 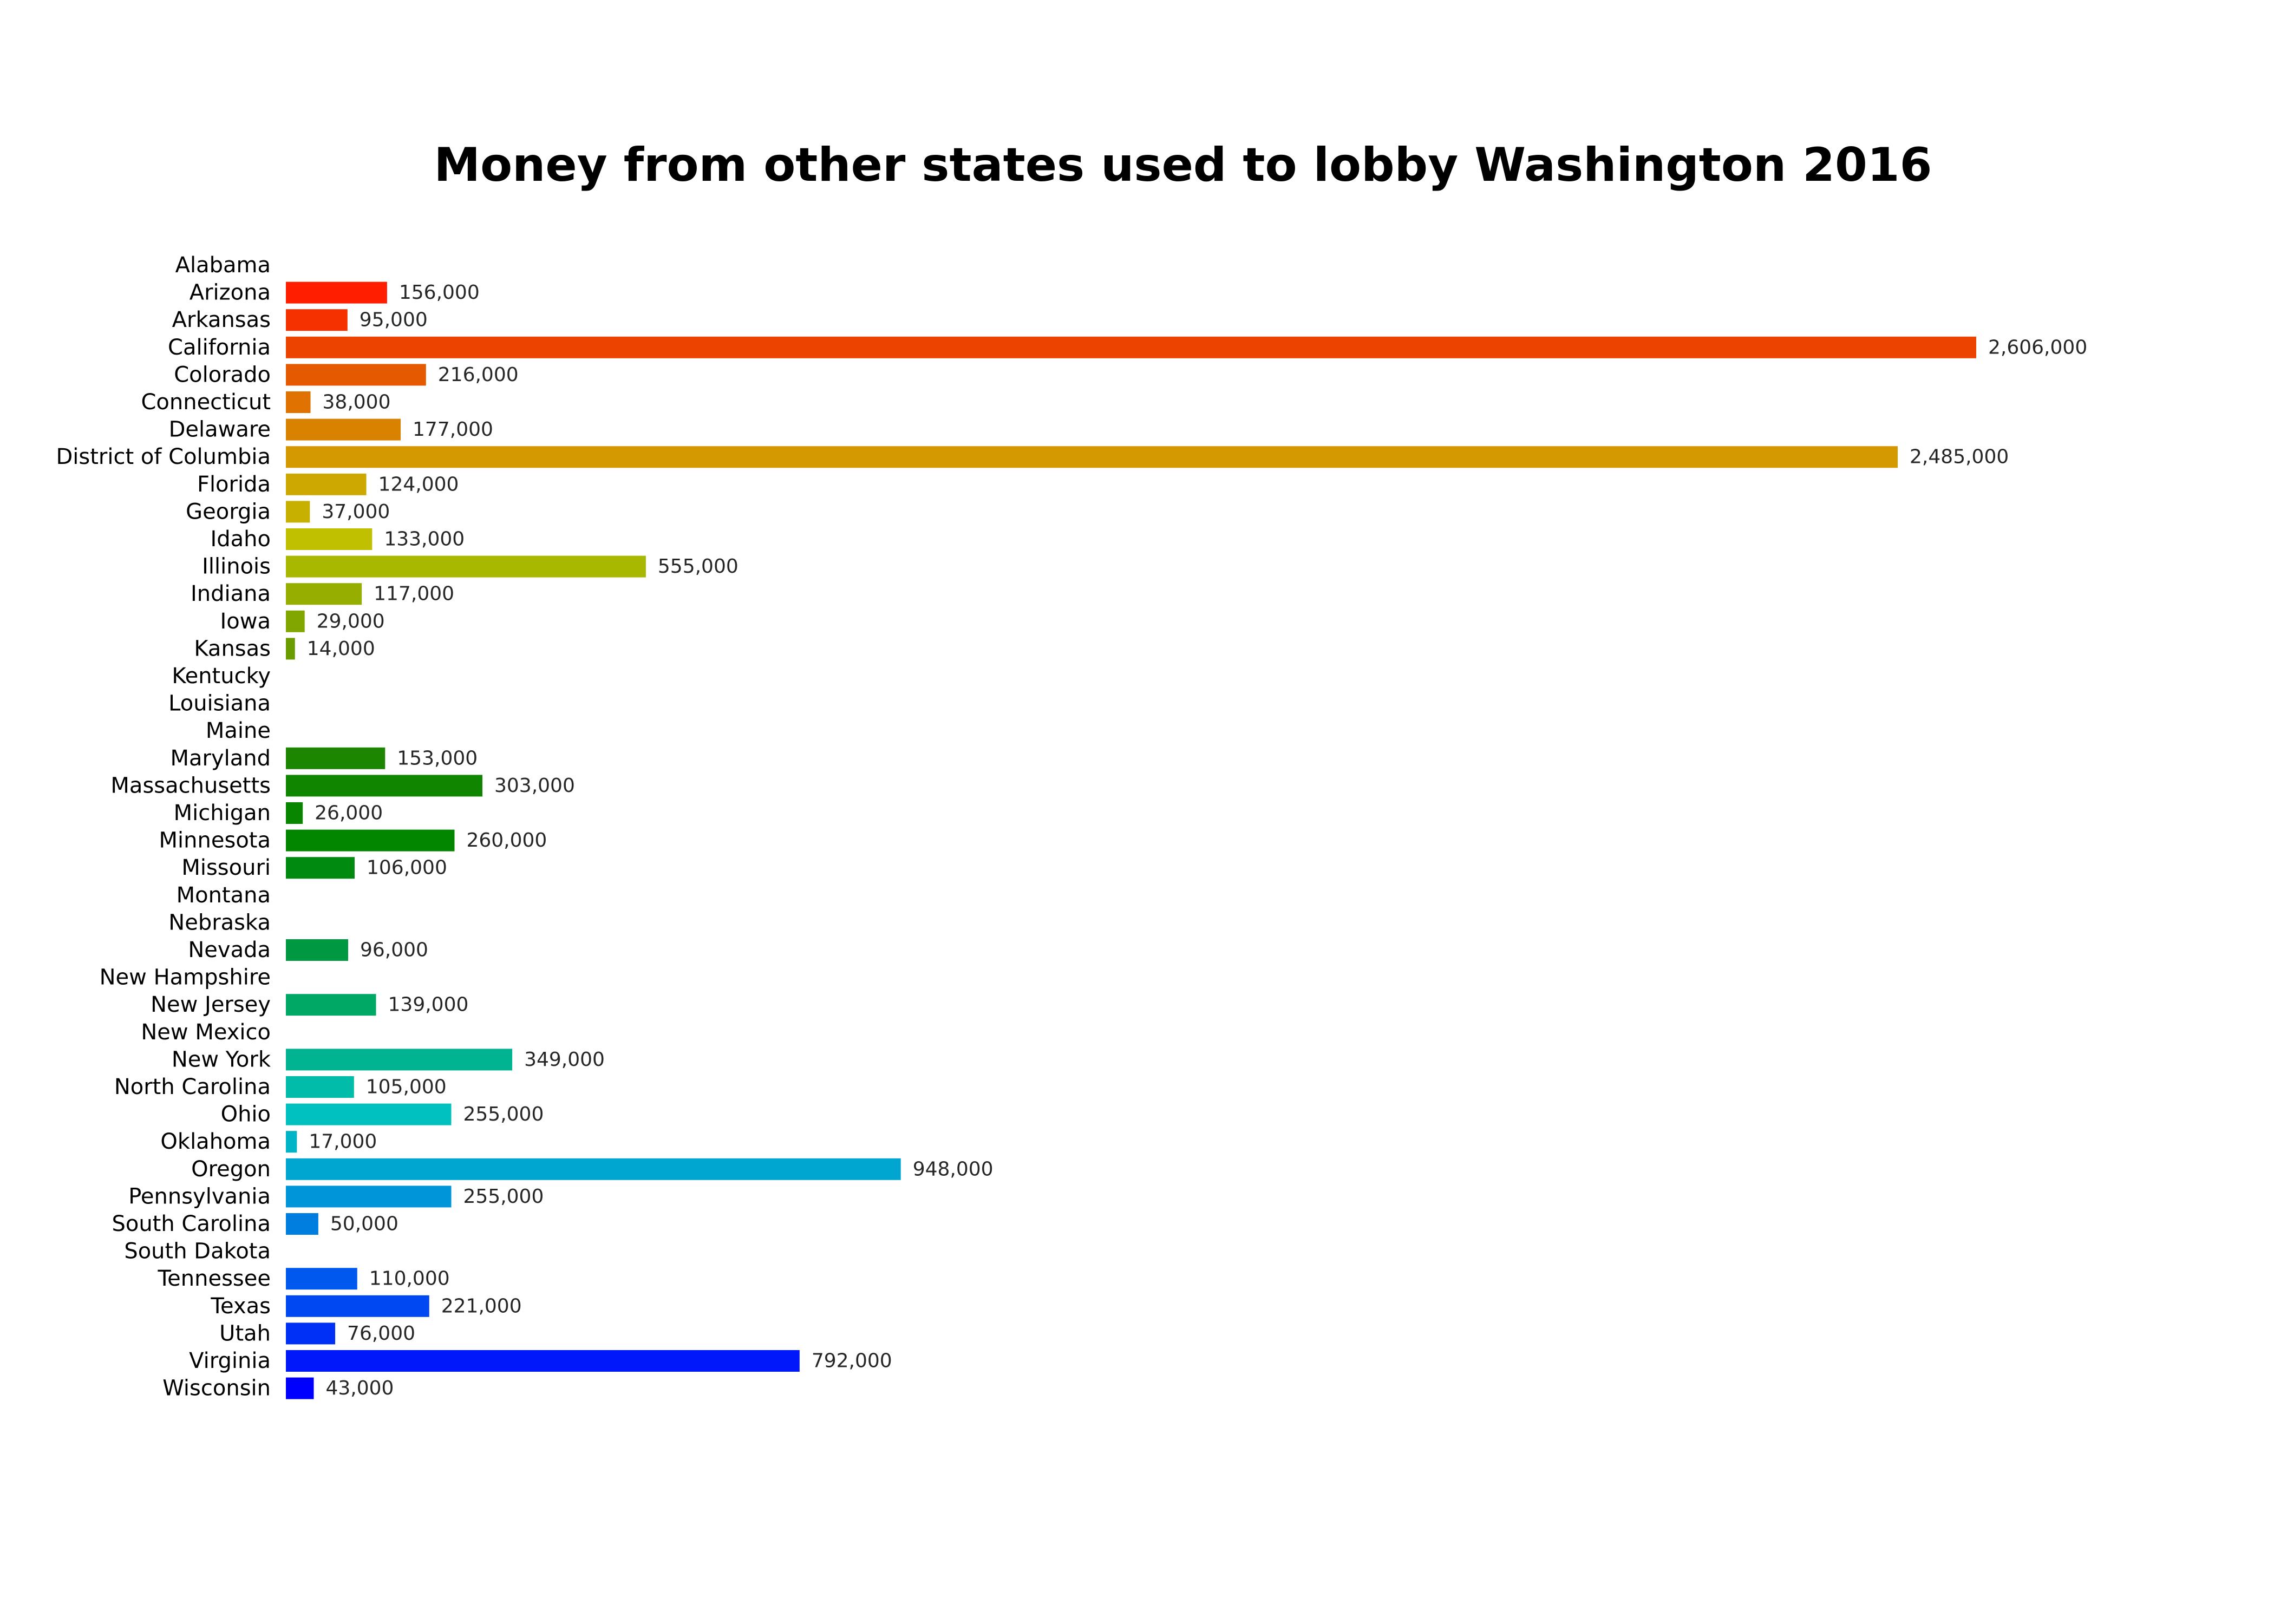 I want to click on value-label: 76,000, so click(x=381, y=1333).